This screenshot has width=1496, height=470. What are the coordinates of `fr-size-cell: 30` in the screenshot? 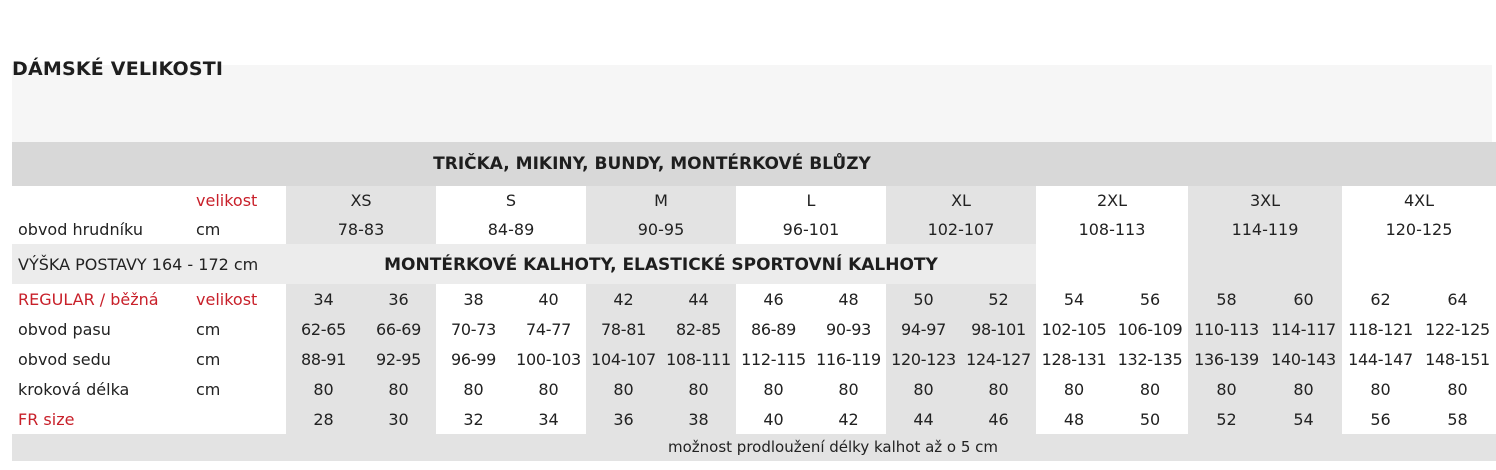 It's located at (398, 419).